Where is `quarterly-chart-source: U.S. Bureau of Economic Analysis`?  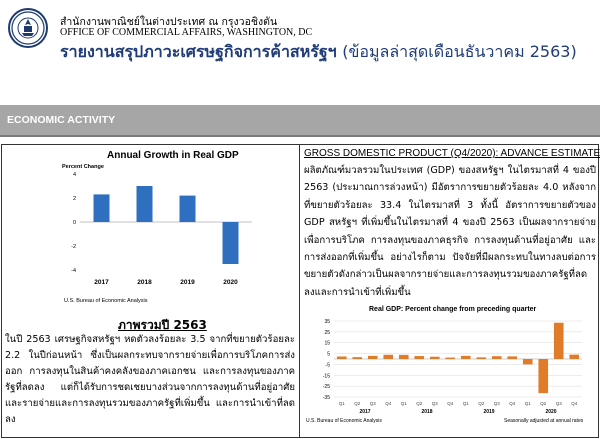
quarterly-chart-source: U.S. Bureau of Economic Analysis is located at coordinates (344, 421).